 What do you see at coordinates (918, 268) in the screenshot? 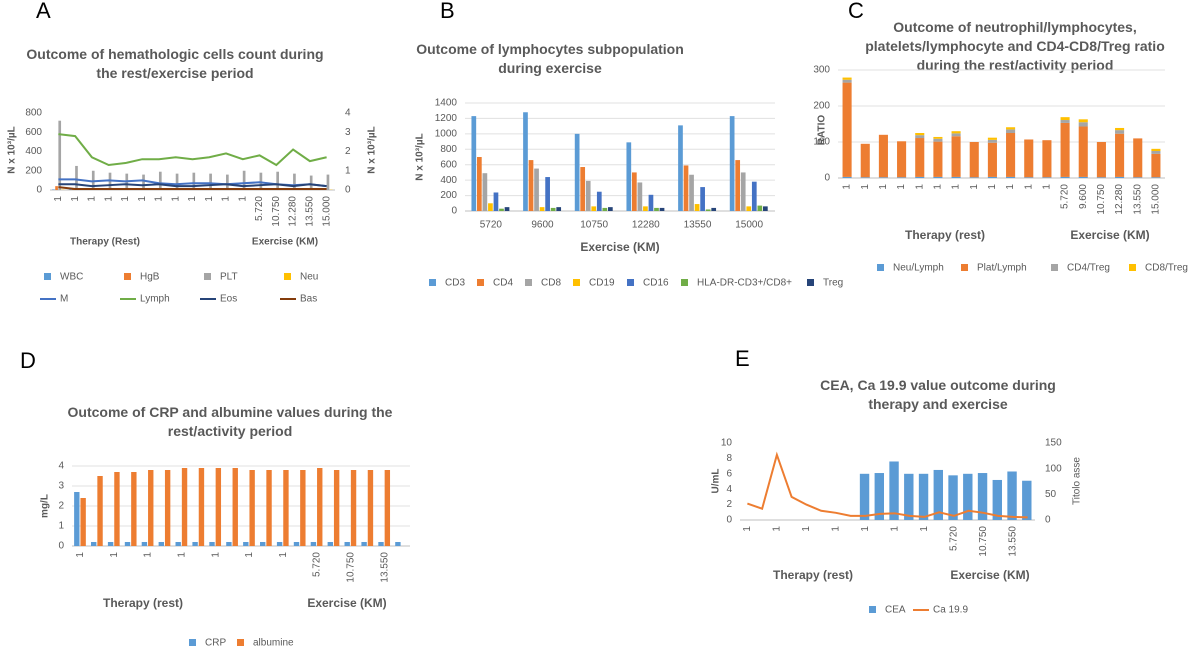
I see `legend-label: Neu/Lymph` at bounding box center [918, 268].